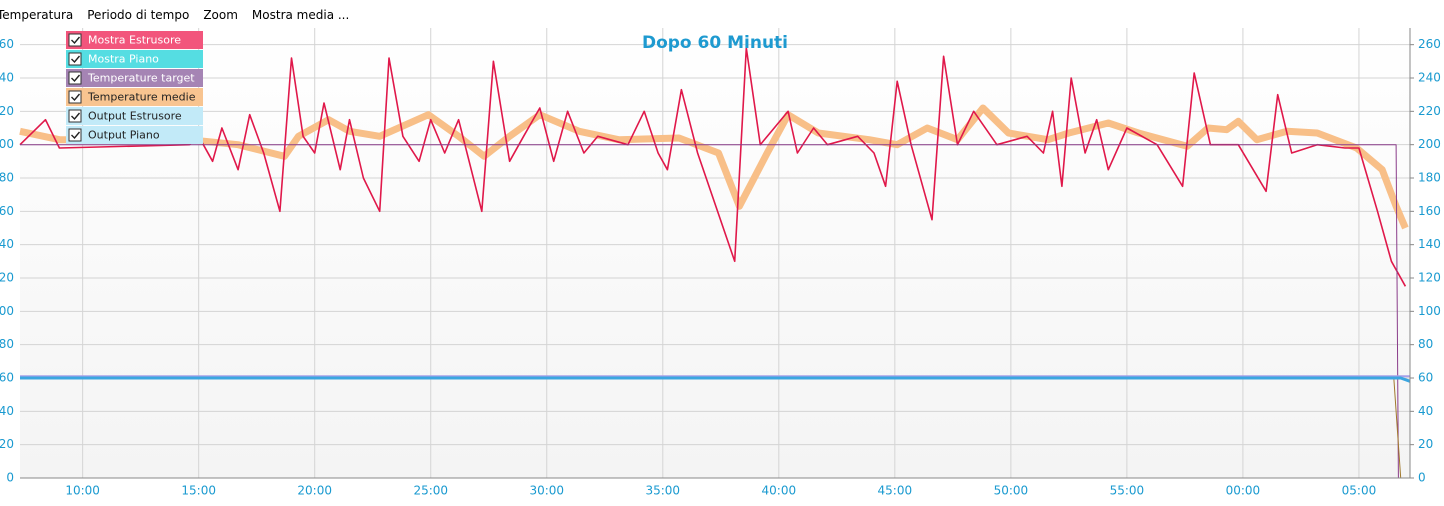 The image size is (1444, 506). Describe the element at coordinates (1425, 411) in the screenshot. I see `y2-tick-label: 40` at that location.